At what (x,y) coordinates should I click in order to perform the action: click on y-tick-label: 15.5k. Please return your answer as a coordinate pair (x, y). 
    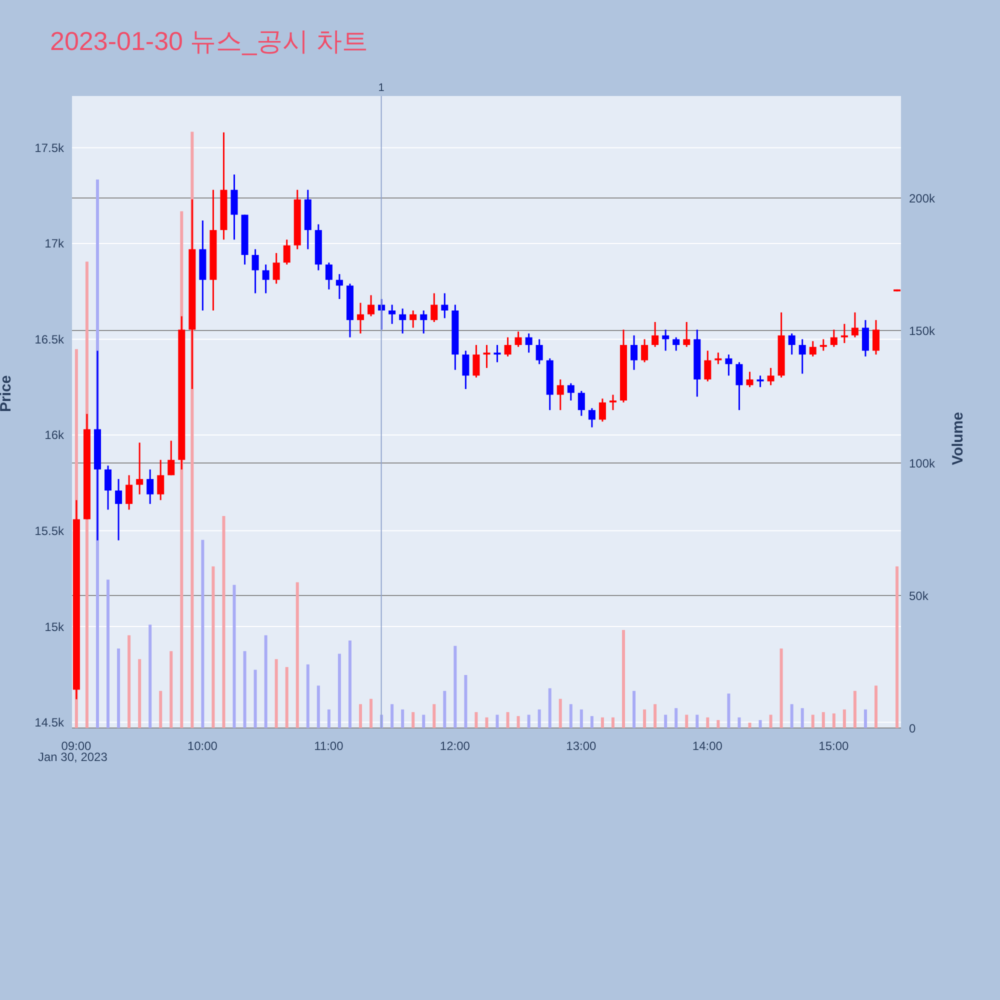
    Looking at the image, I should click on (49, 531).